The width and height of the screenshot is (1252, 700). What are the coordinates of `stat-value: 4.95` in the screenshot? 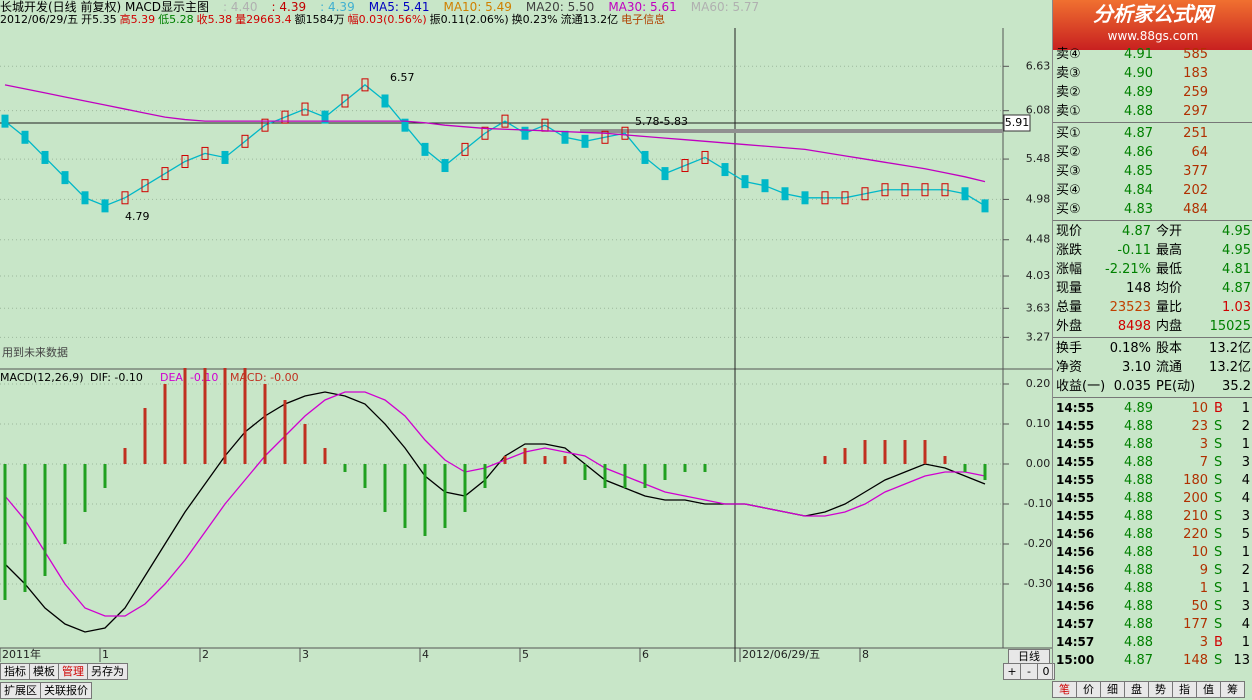 It's located at (1236, 250).